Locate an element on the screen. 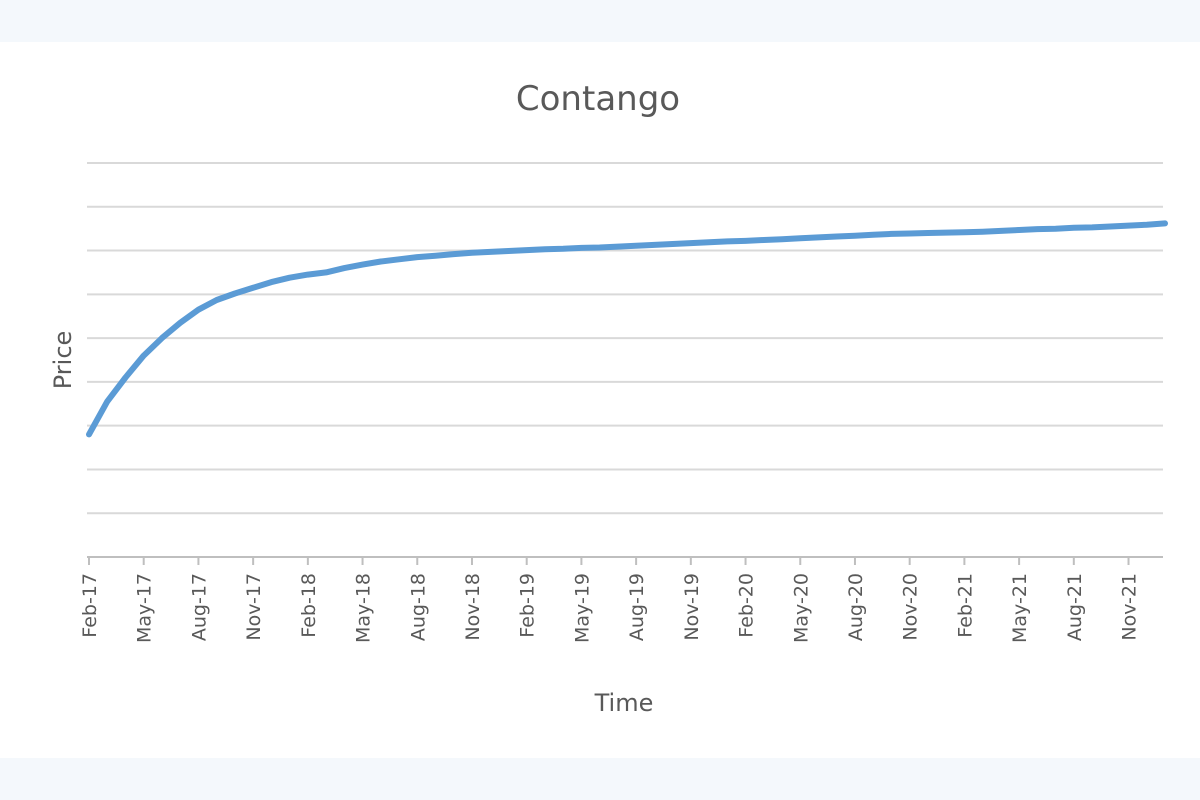 Image resolution: width=1200 pixels, height=800 pixels. x-tick-label: Aug-18 is located at coordinates (418, 607).